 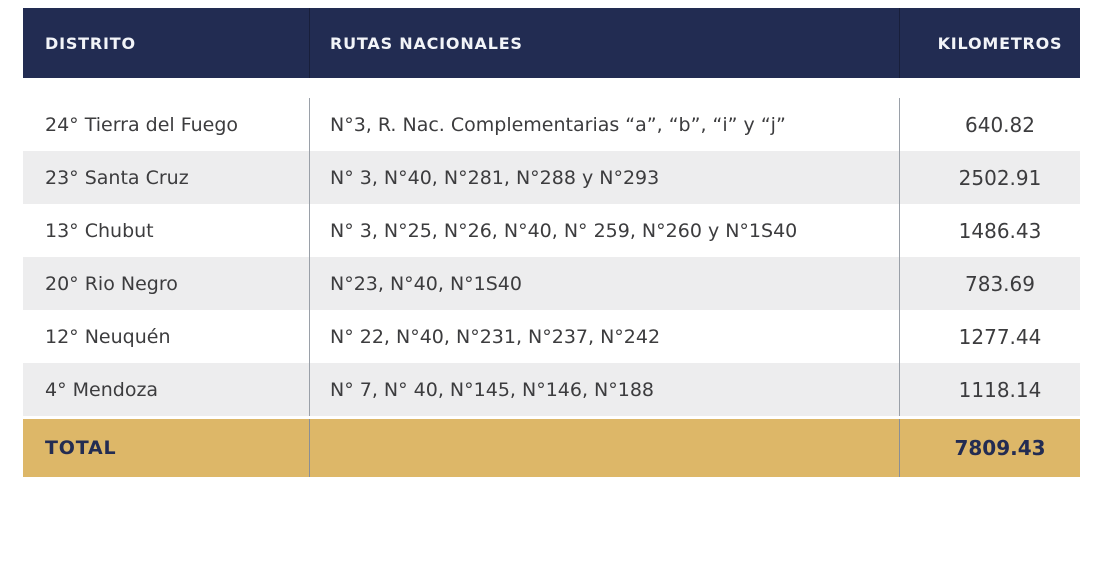 I want to click on cell-rutas: N° 22, N°40, N°231, N°237, N°242, so click(x=605, y=336).